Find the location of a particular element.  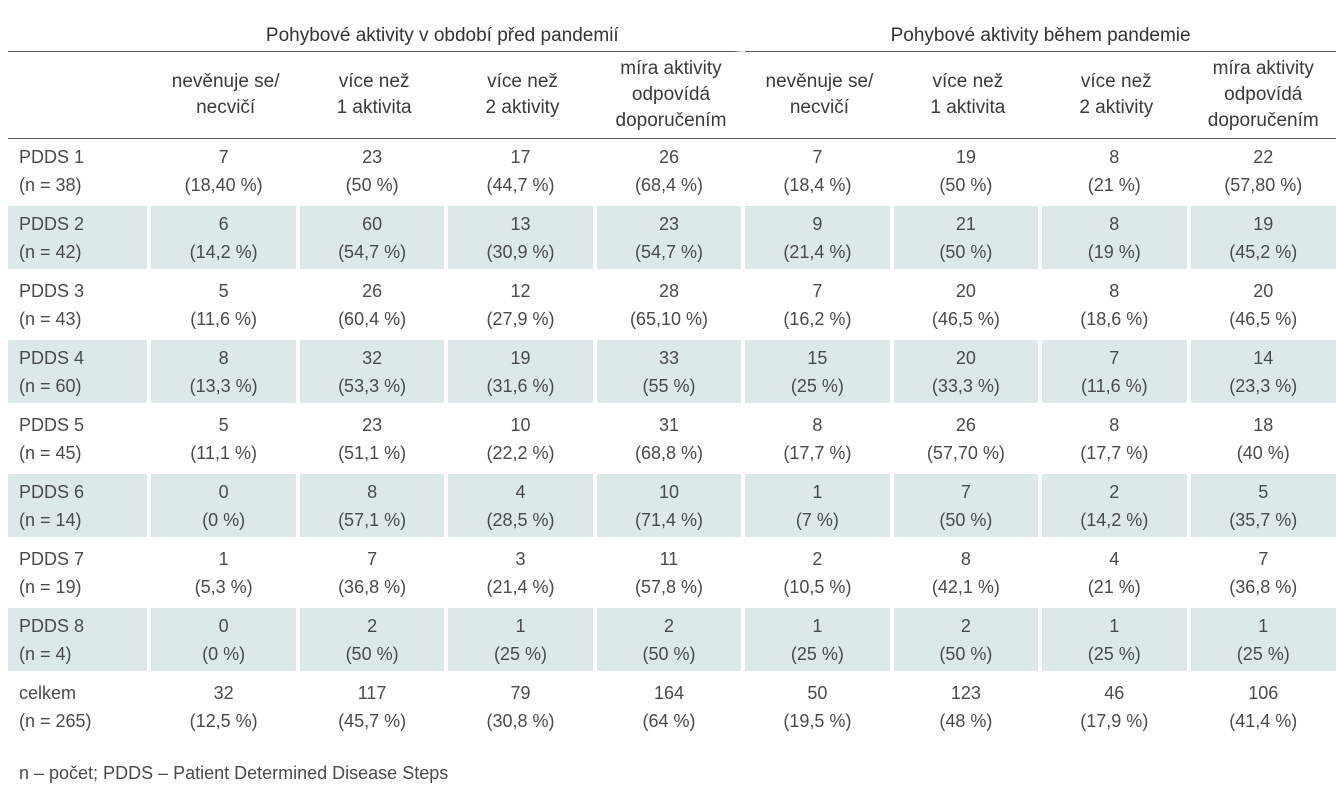

table-cell: 19 (50 %) is located at coordinates (968, 172).